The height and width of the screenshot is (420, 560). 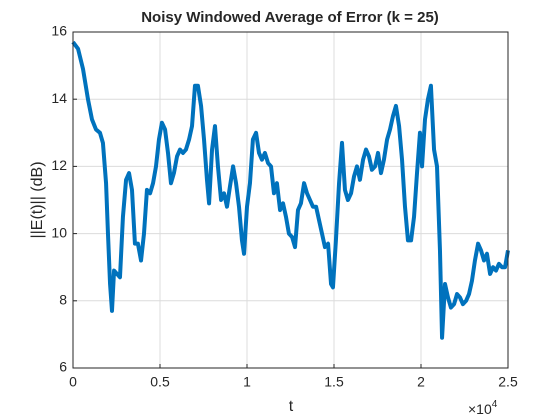 I want to click on y-tick-label: 12, so click(x=59, y=165).